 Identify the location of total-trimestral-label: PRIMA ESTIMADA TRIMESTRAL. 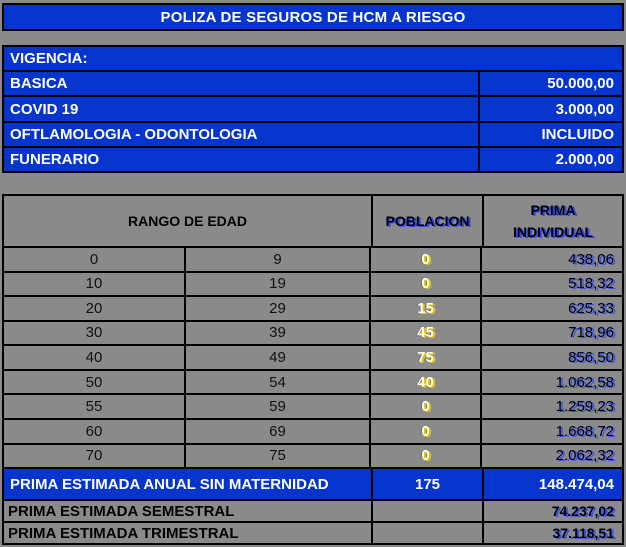
(188, 533).